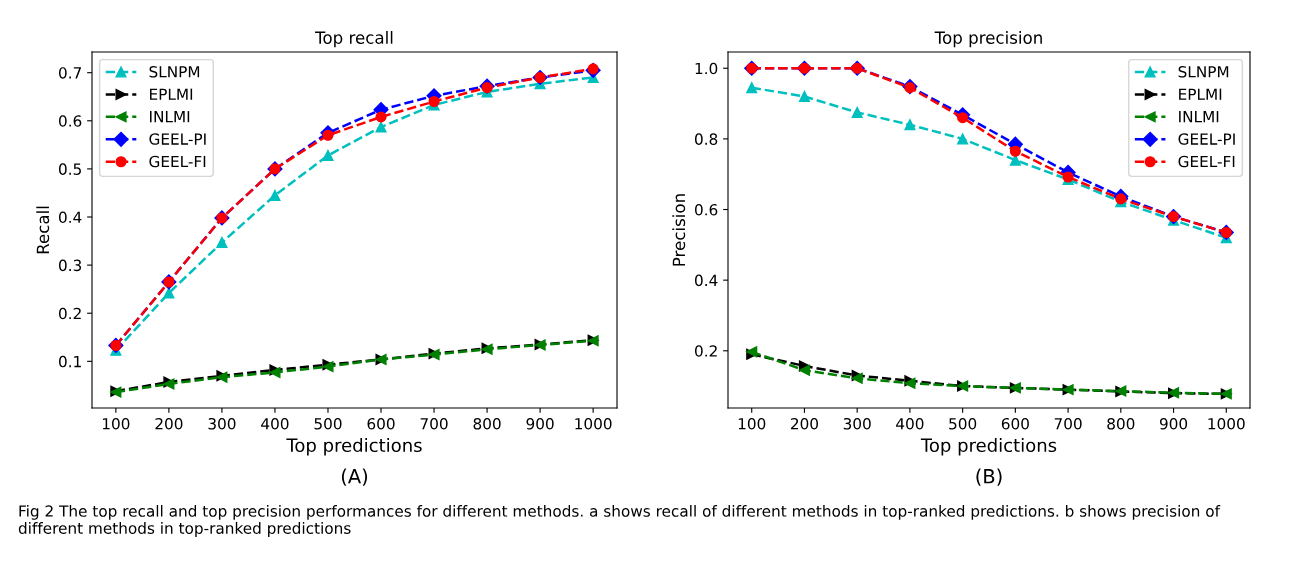 The height and width of the screenshot is (567, 1290). Describe the element at coordinates (706, 139) in the screenshot. I see `y-tick-label: 0.8` at that location.